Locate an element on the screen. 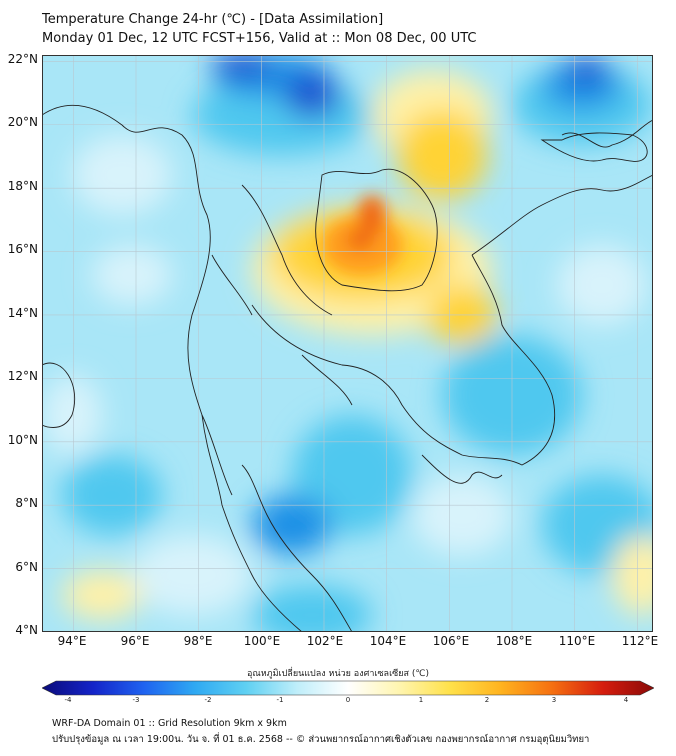  lon-label-112: 112°E is located at coordinates (640, 641).